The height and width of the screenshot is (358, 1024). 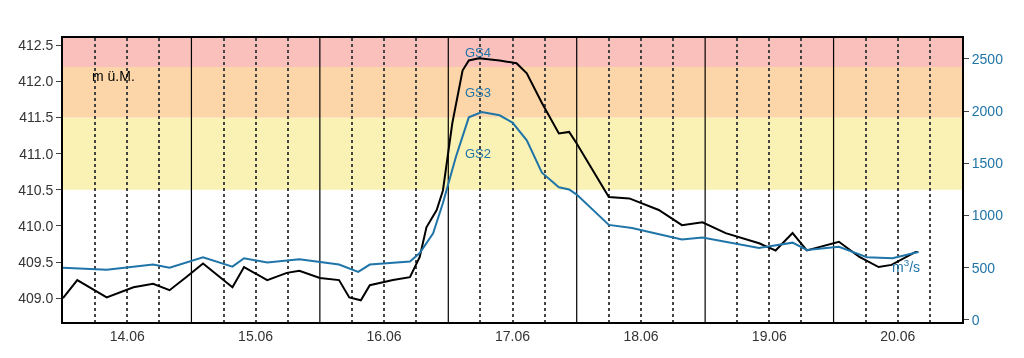 I want to click on band-label: GS4, so click(x=478, y=52).